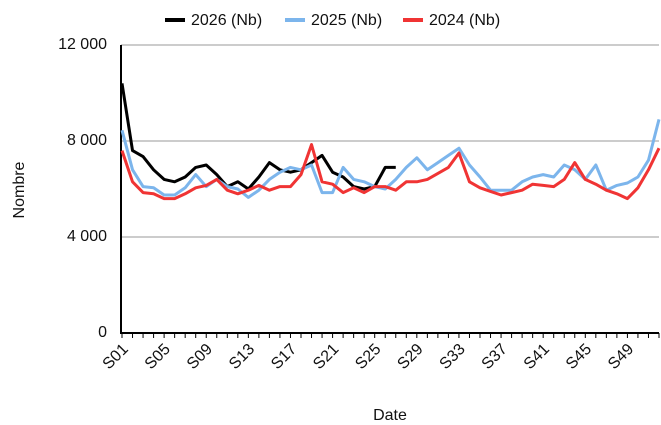 This screenshot has width=661, height=425. What do you see at coordinates (116, 357) in the screenshot?
I see `x-tick-label: S01` at bounding box center [116, 357].